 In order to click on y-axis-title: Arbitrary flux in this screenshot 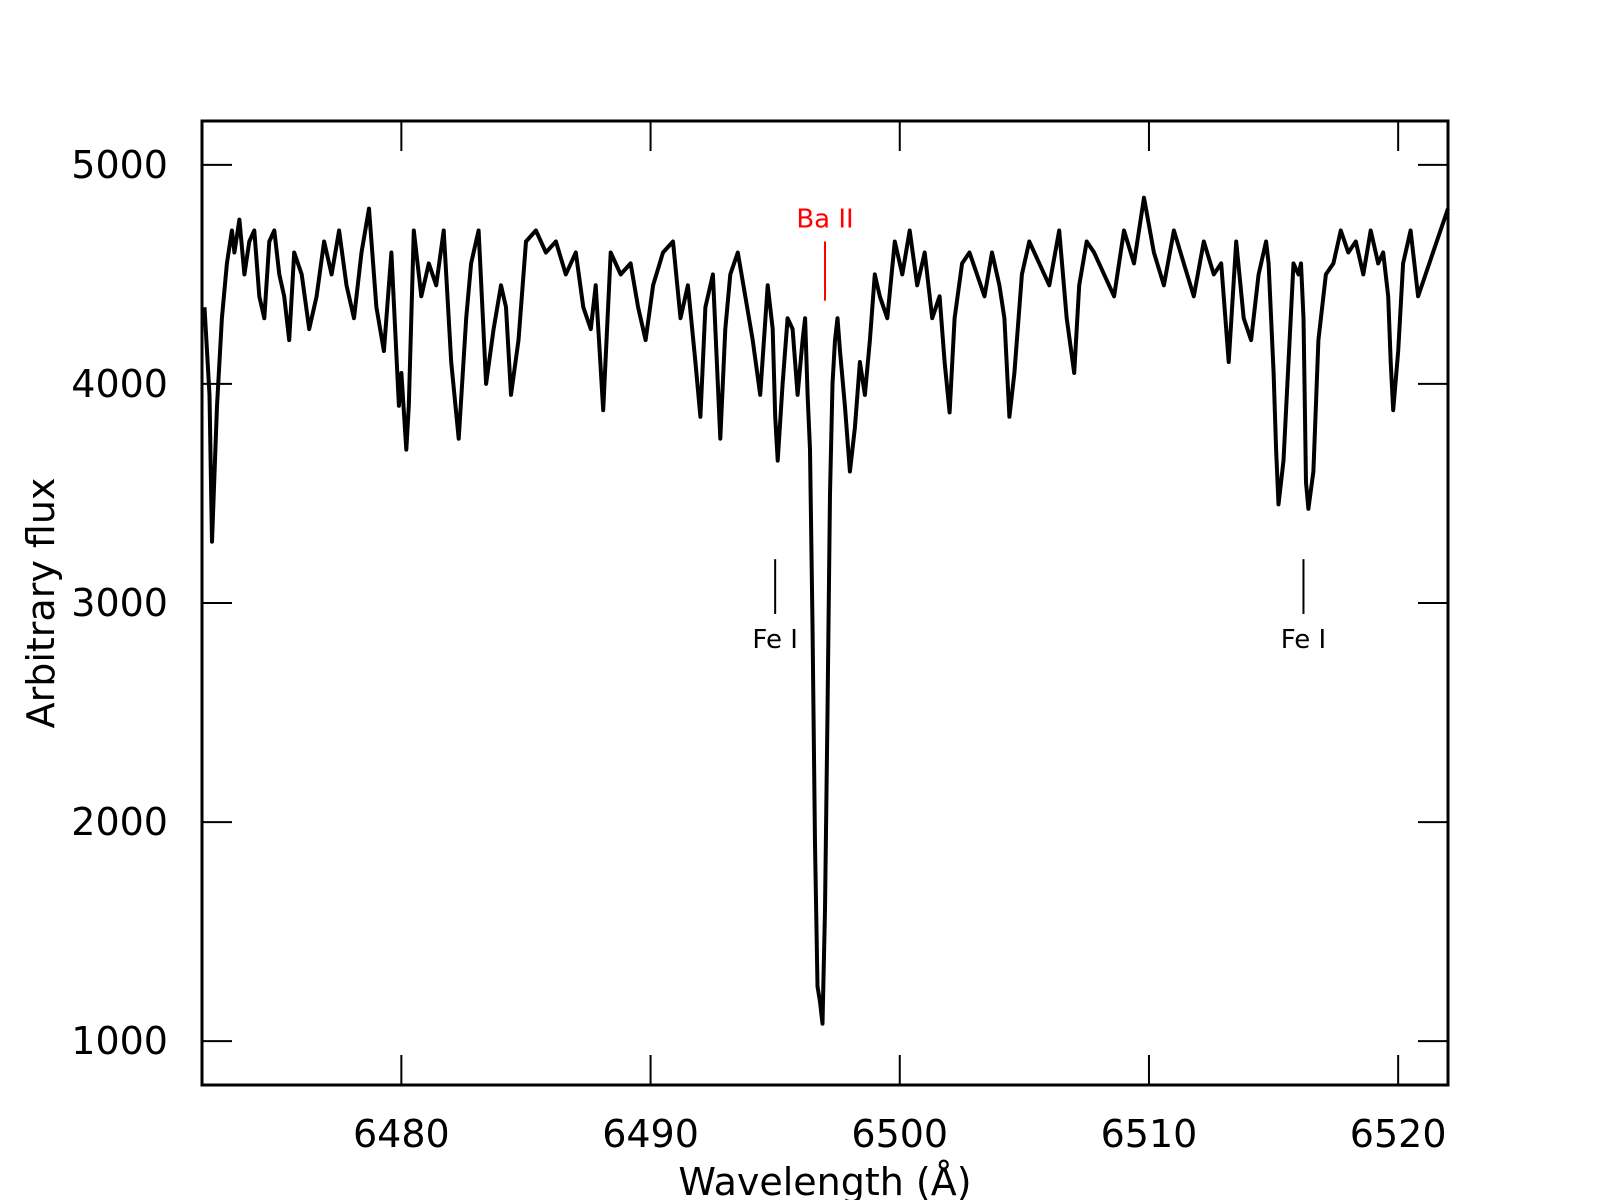, I will do `click(41, 603)`.